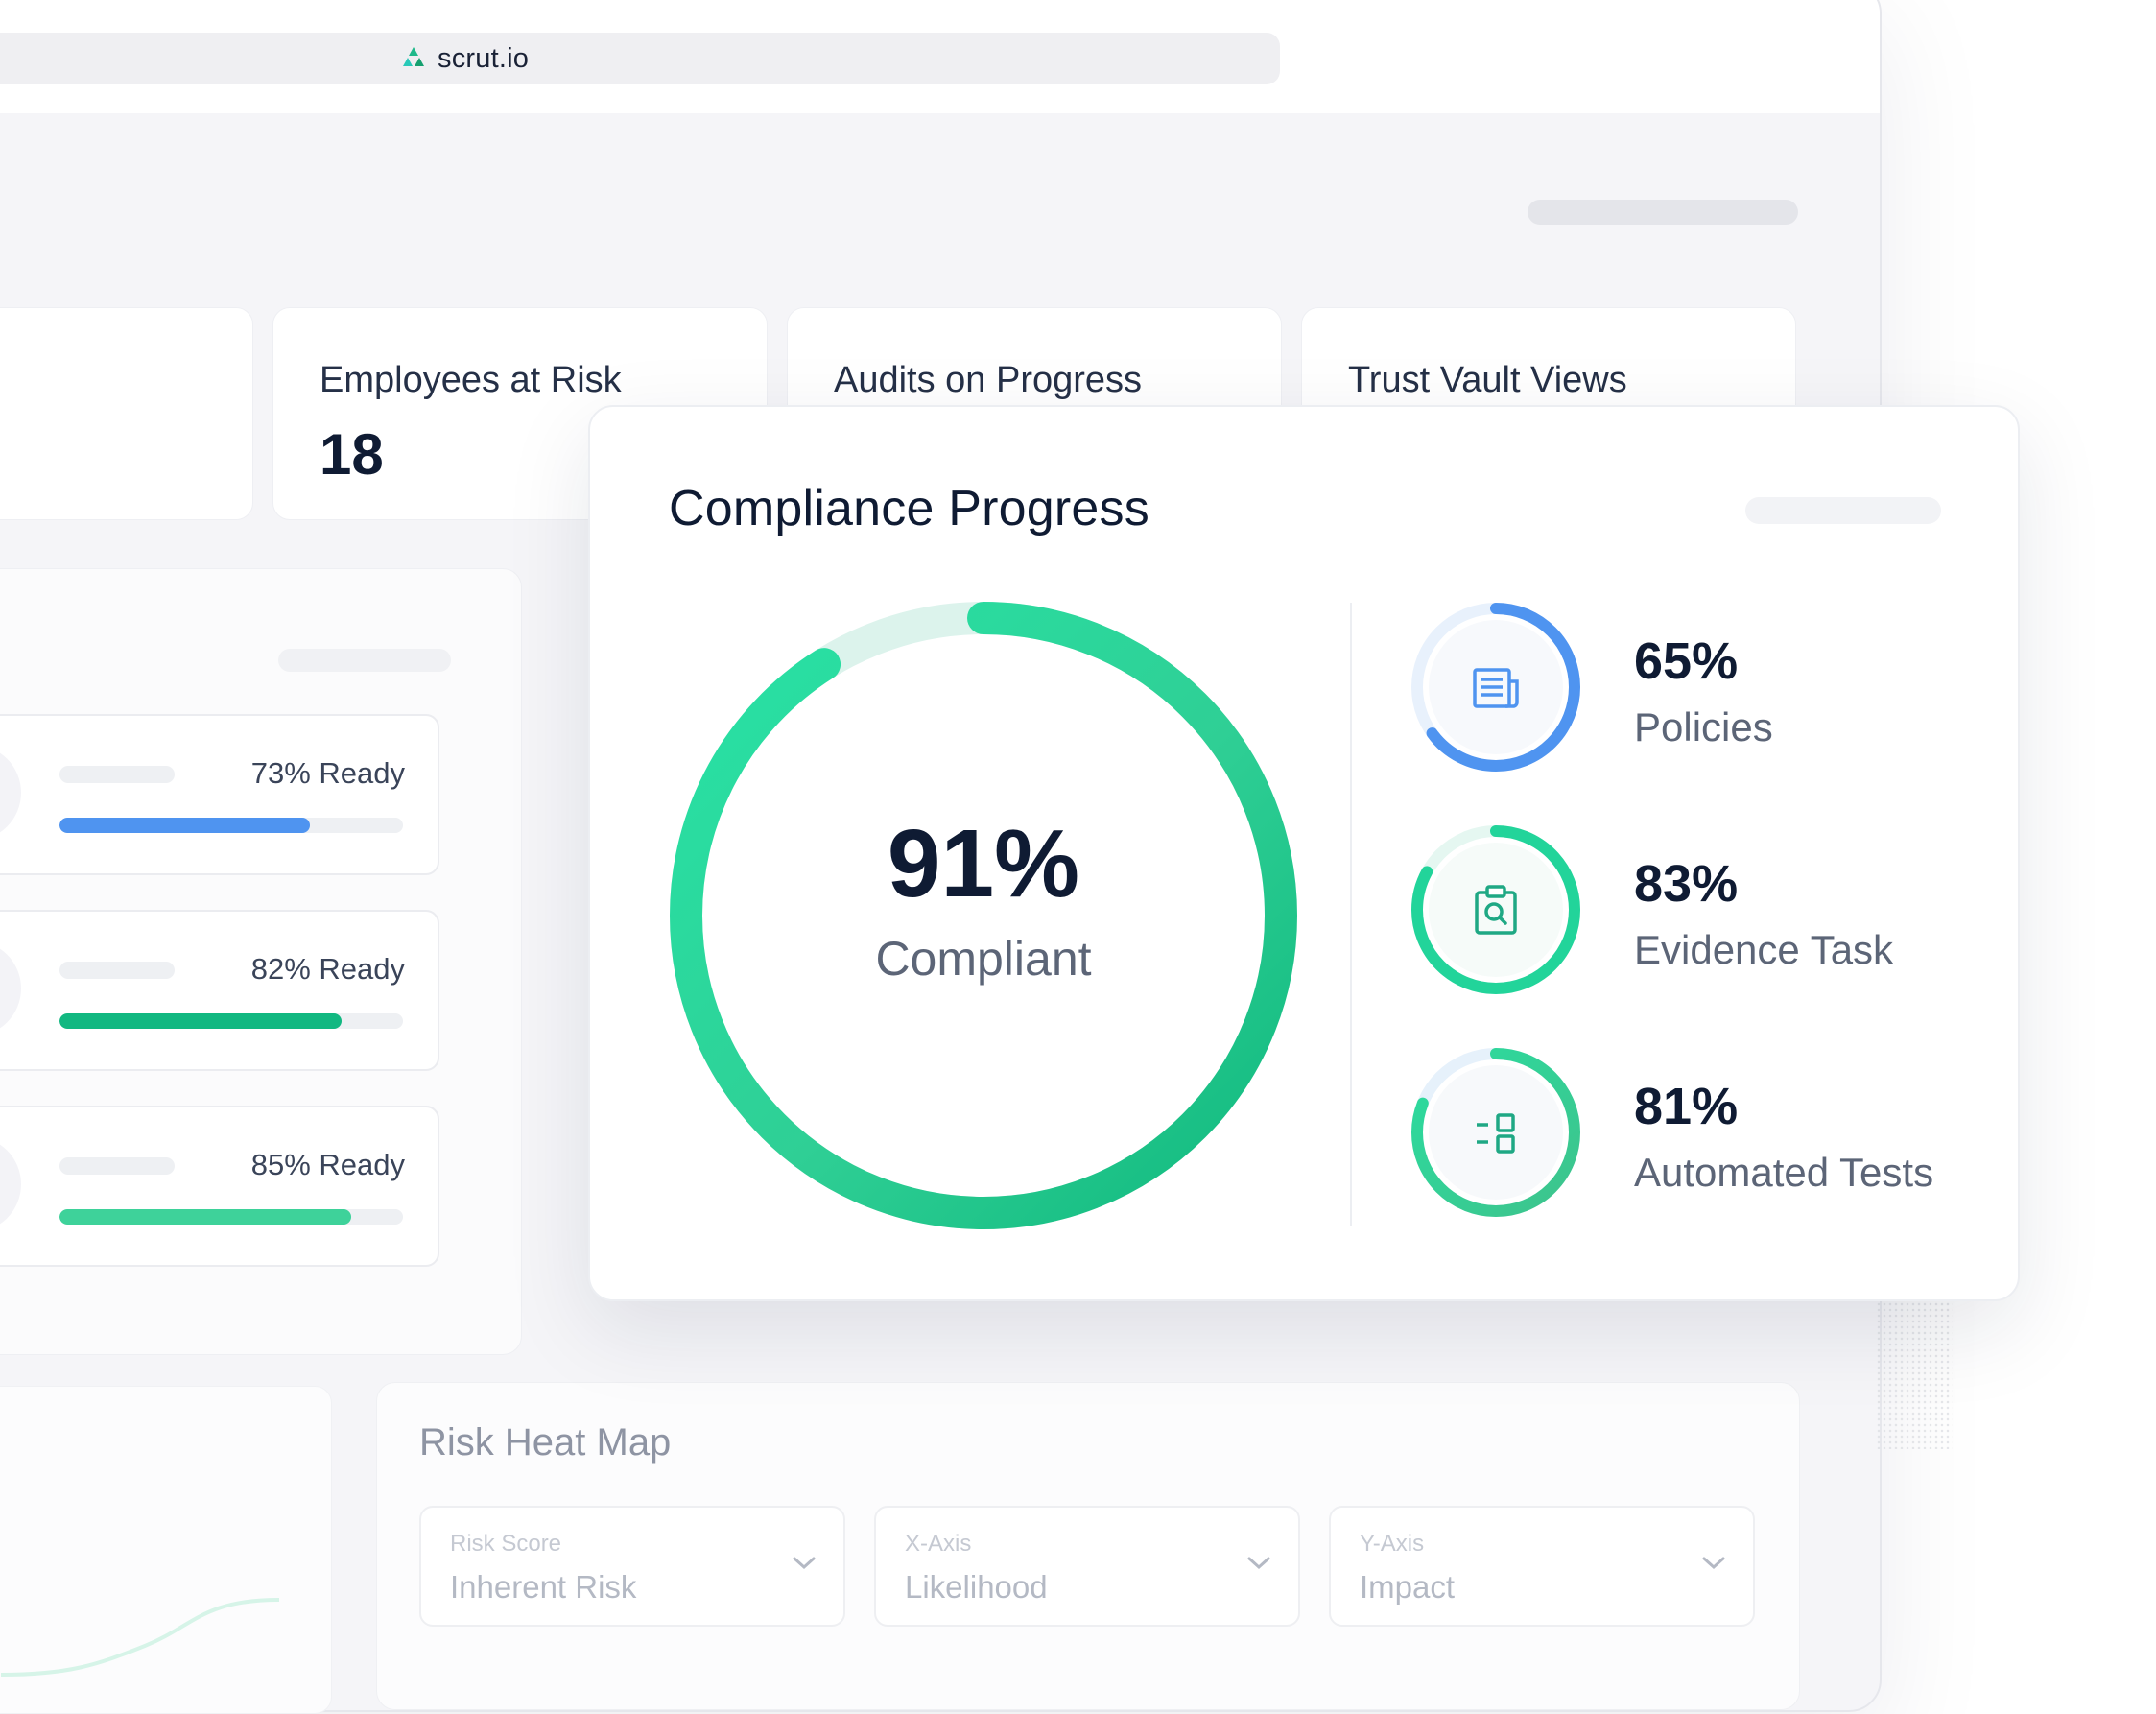 The width and height of the screenshot is (2156, 1714). I want to click on policies-ring, so click(1496, 687).